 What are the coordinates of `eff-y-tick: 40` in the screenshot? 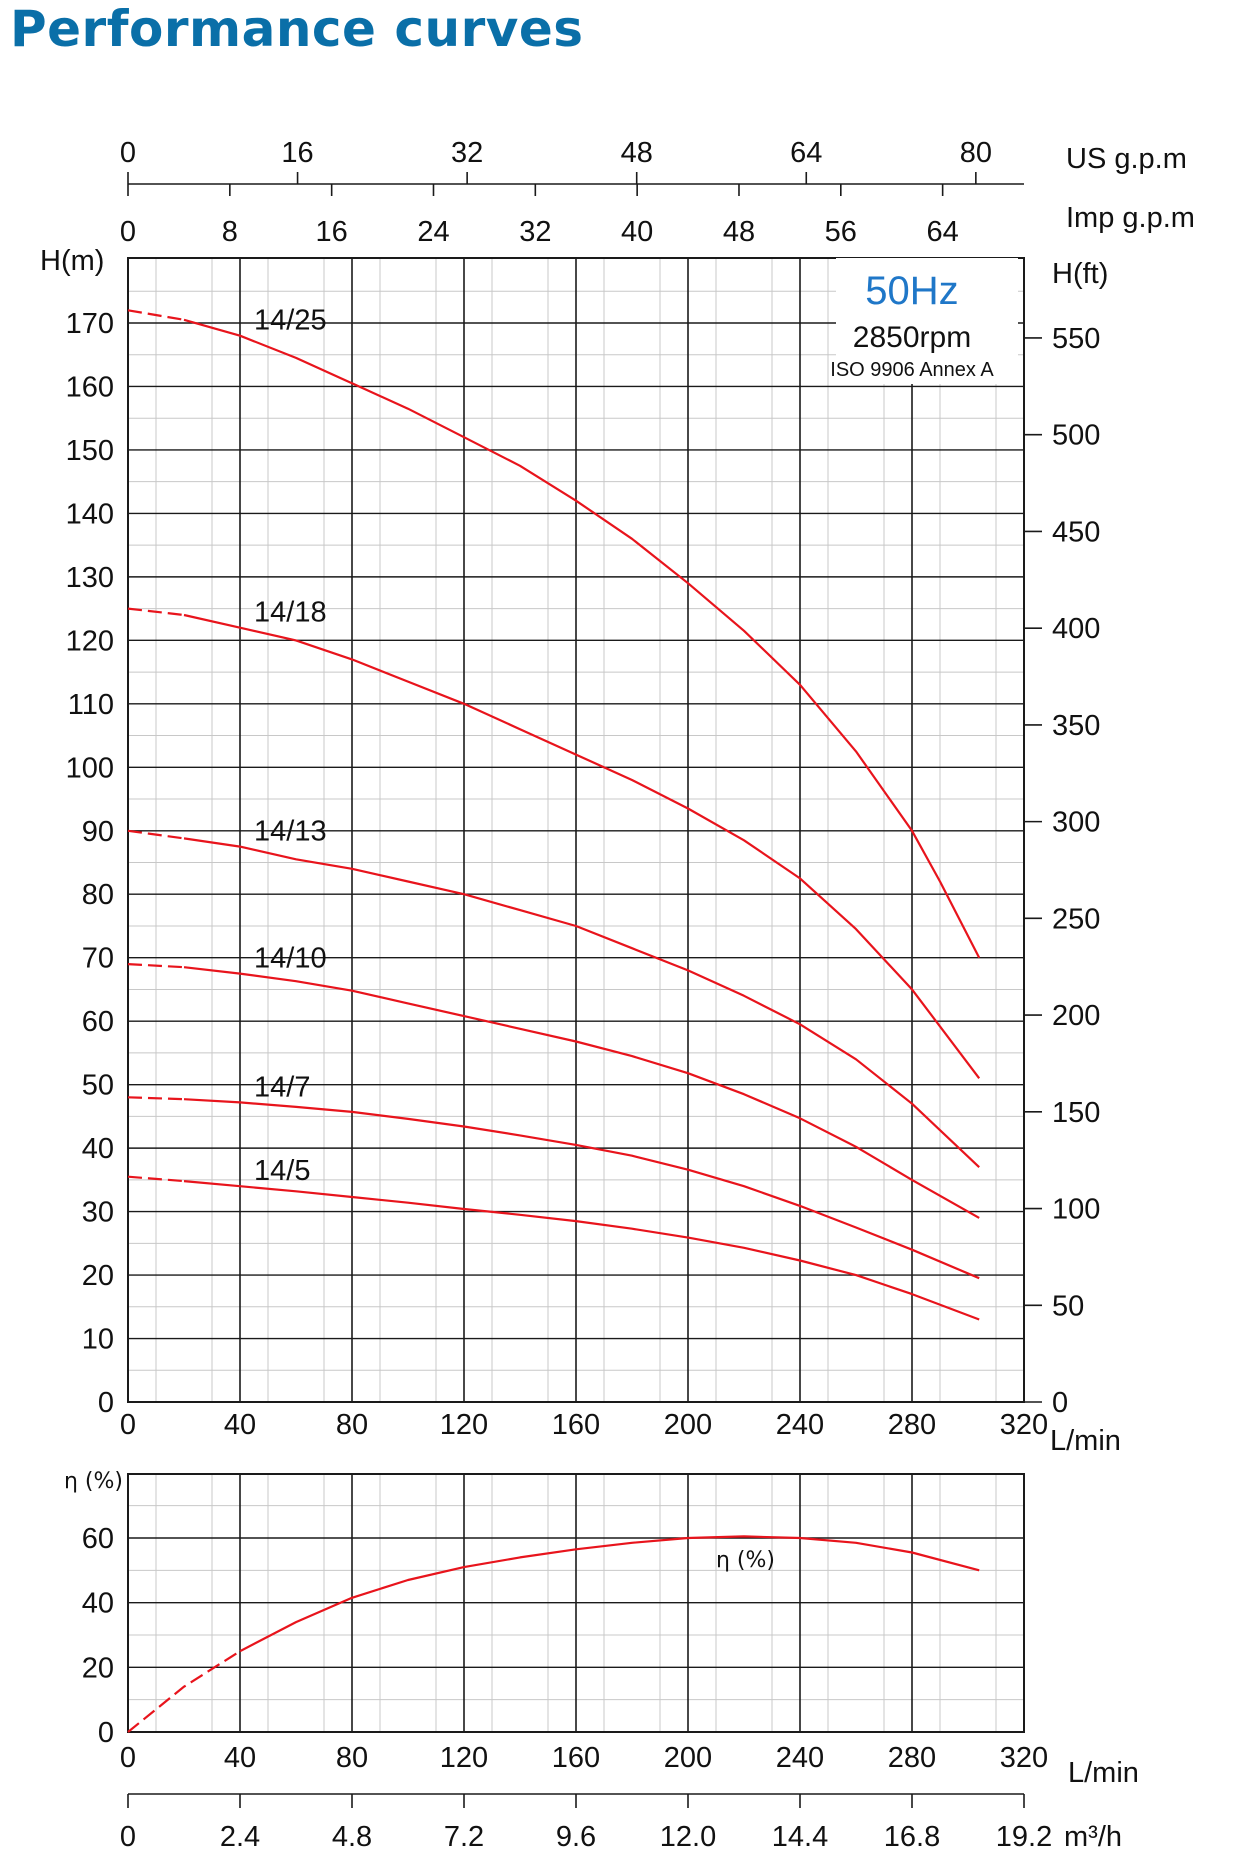 It's located at (98, 1604).